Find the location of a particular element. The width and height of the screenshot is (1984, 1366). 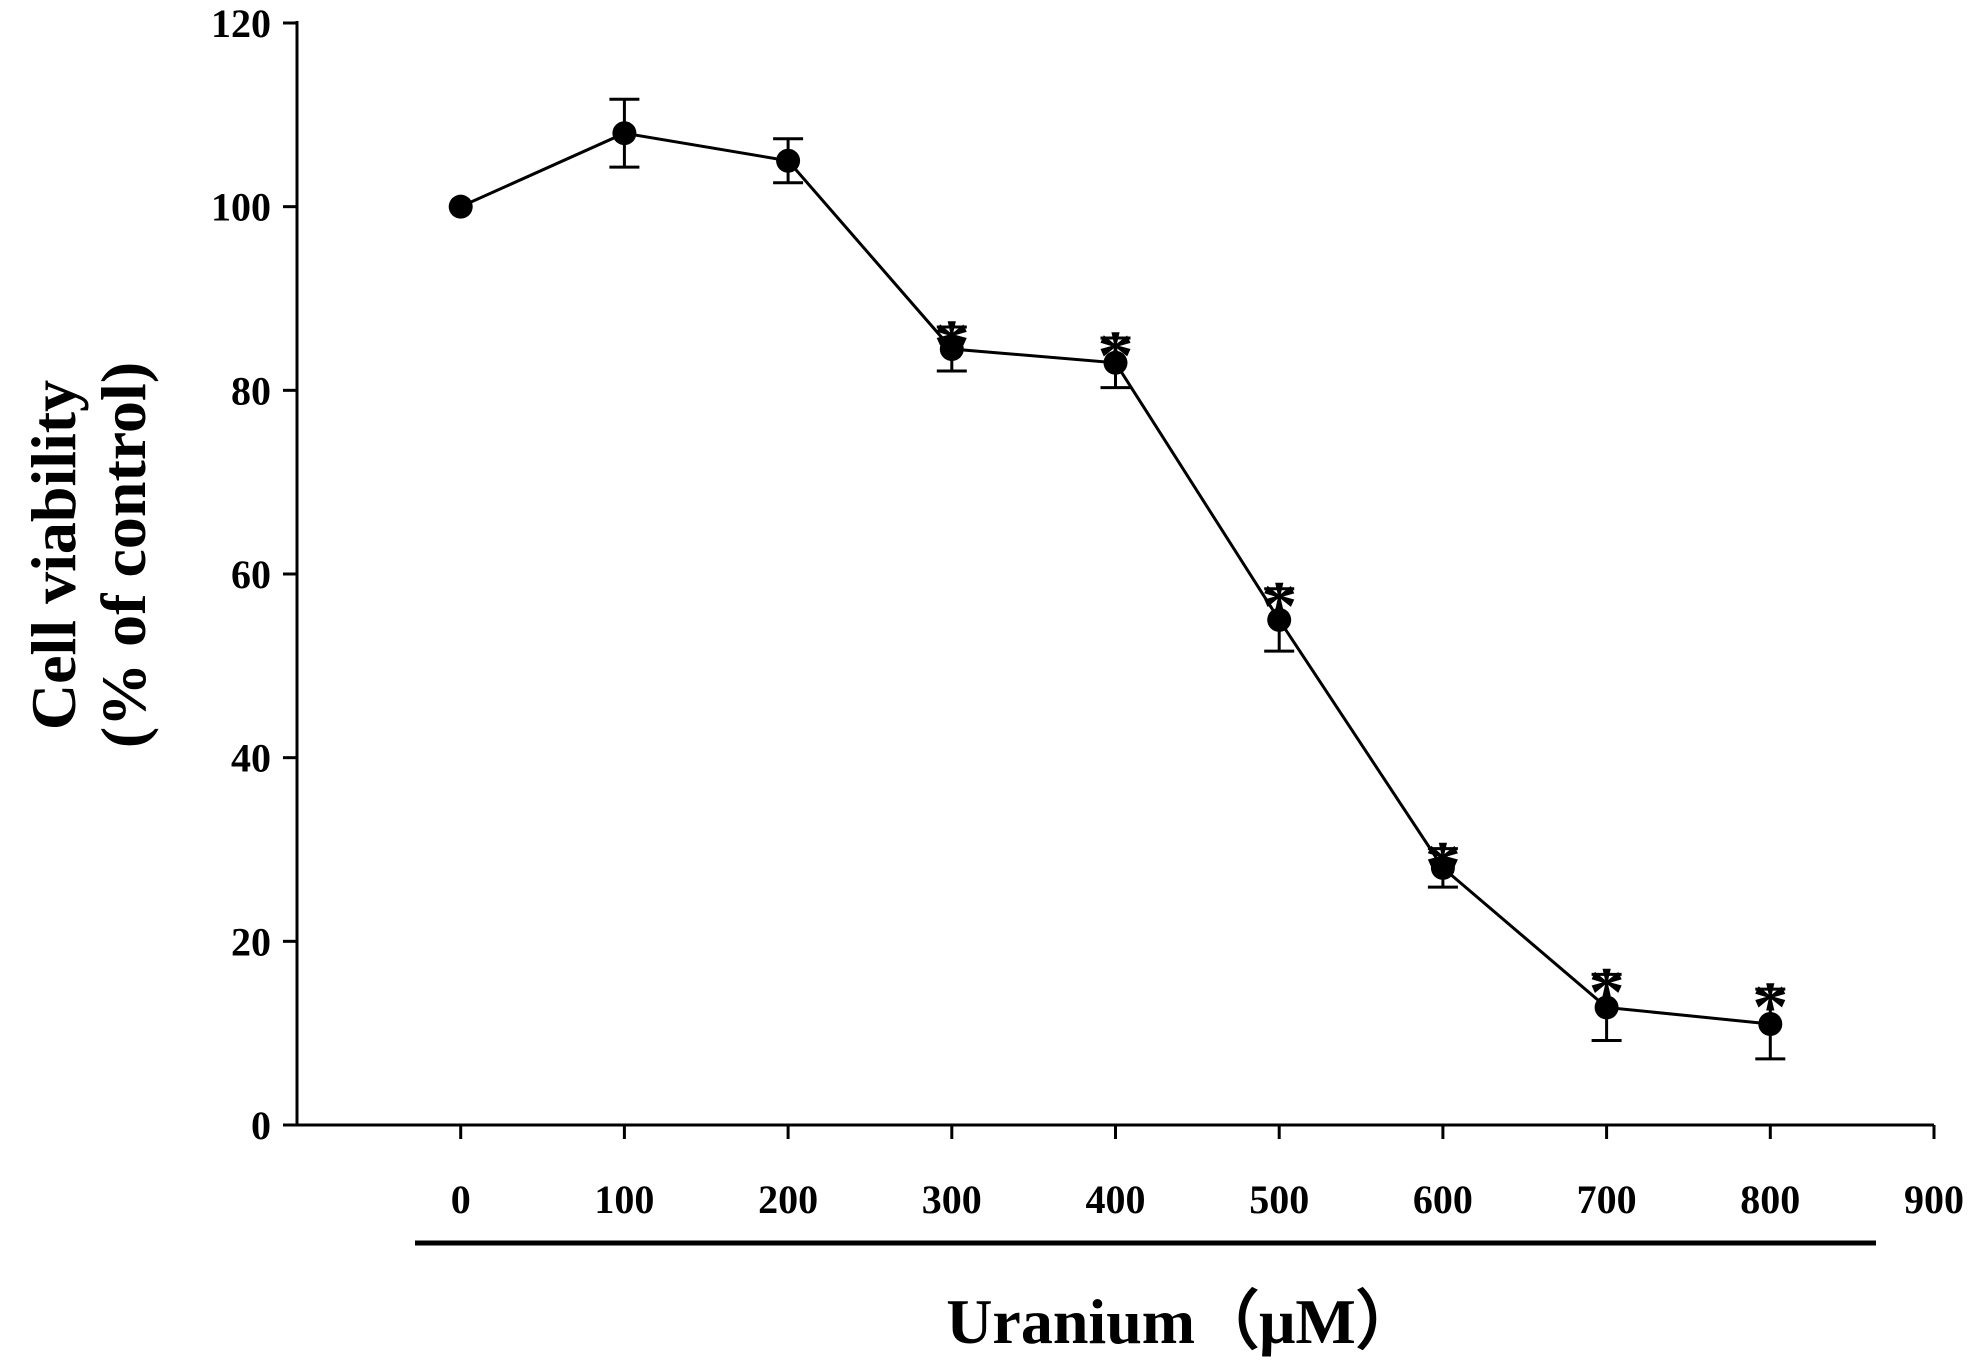

x-tick-label: 600 is located at coordinates (1443, 1199).